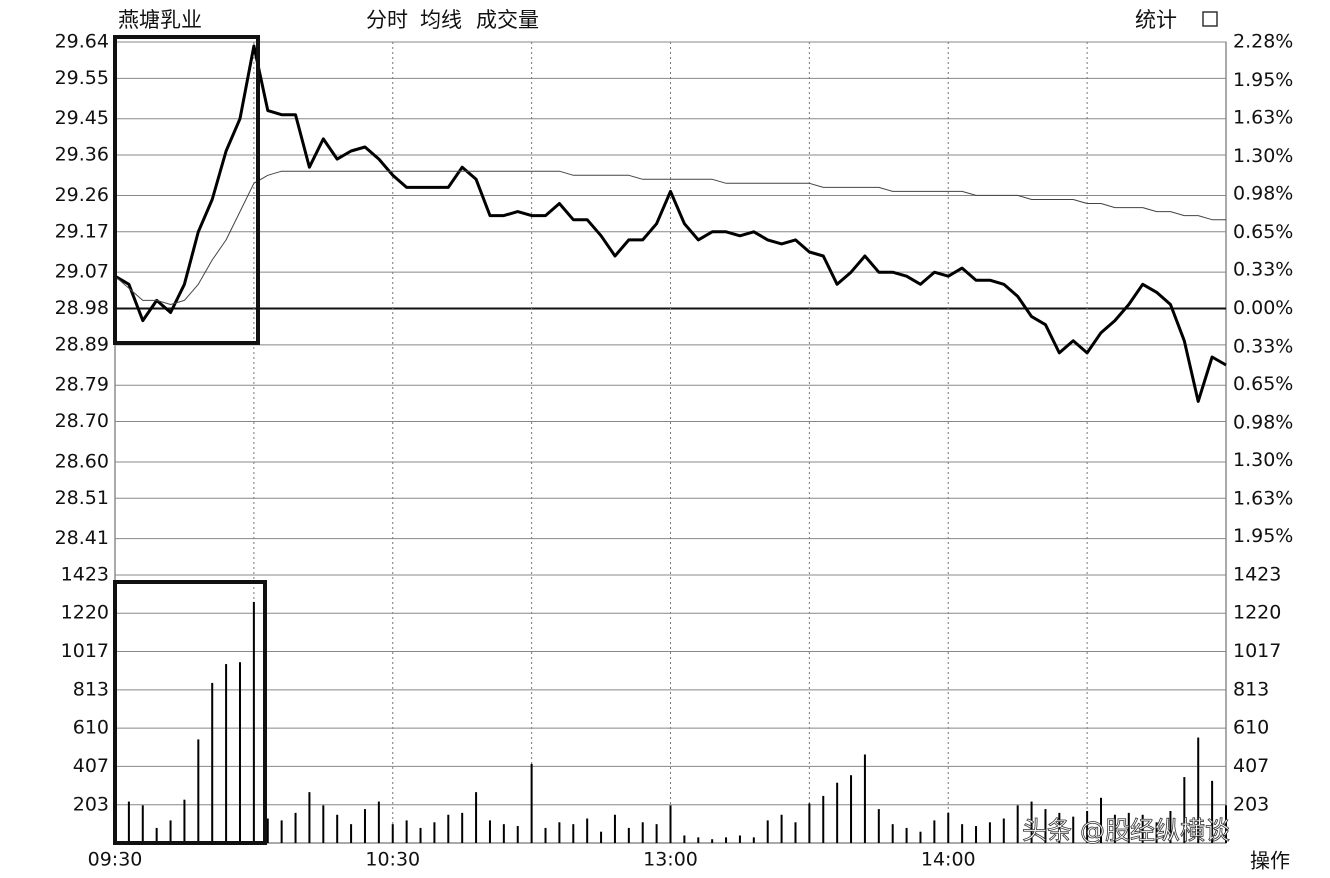  I want to click on y-tick-label: 1423, so click(85, 575).